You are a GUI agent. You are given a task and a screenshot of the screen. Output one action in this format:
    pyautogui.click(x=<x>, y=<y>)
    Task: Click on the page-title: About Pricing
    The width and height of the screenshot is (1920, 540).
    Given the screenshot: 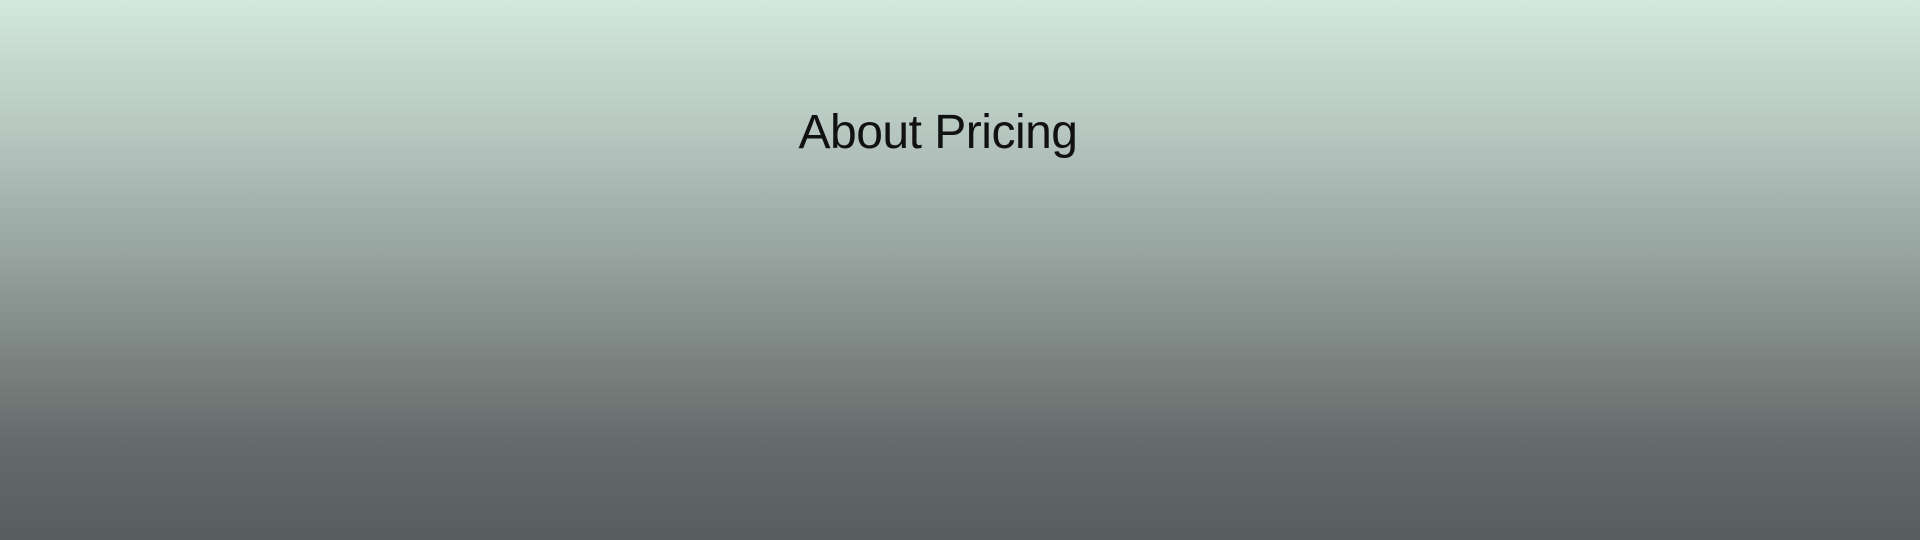 What is the action you would take?
    pyautogui.click(x=938, y=132)
    